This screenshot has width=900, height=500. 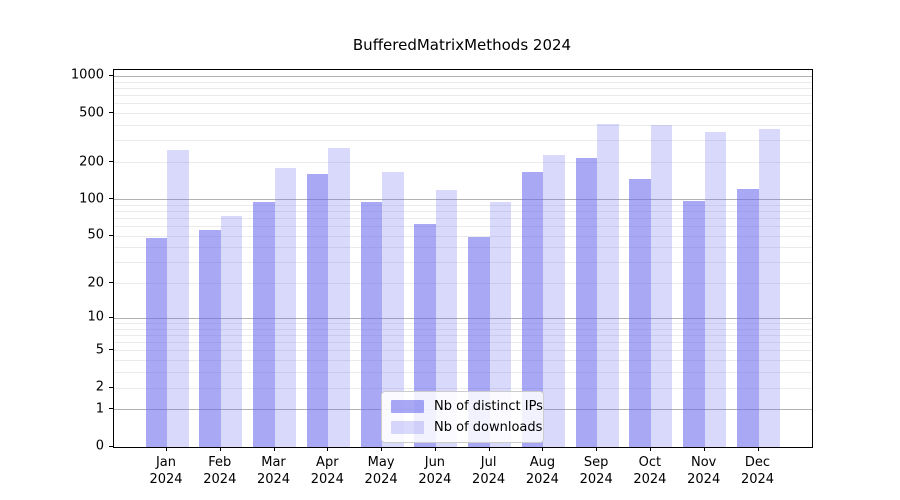 I want to click on x-tick-mark-may, so click(x=382, y=449).